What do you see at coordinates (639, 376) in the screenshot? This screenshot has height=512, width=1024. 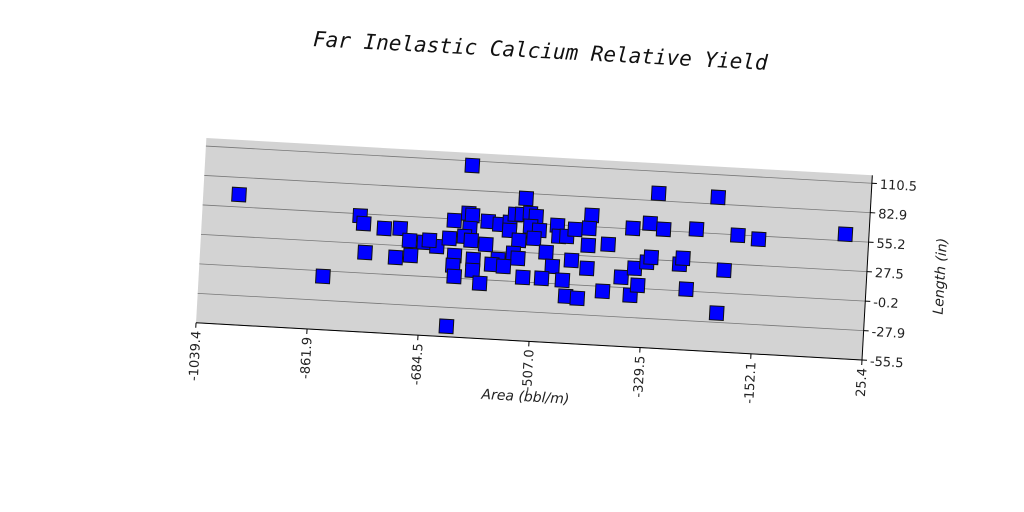 I see `x-tick-label: -329.5` at bounding box center [639, 376].